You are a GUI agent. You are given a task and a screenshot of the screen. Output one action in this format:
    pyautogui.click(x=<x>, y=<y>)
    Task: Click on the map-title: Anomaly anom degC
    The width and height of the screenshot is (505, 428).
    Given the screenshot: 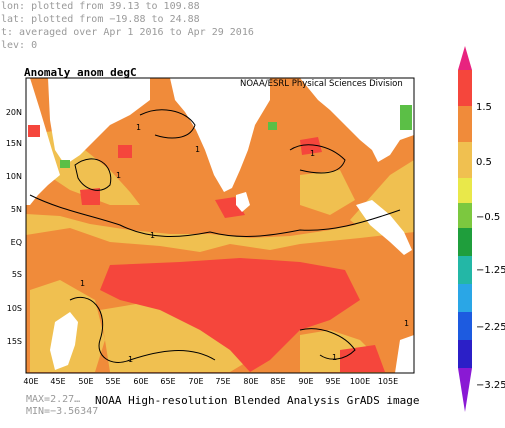 What is the action you would take?
    pyautogui.click(x=80, y=72)
    